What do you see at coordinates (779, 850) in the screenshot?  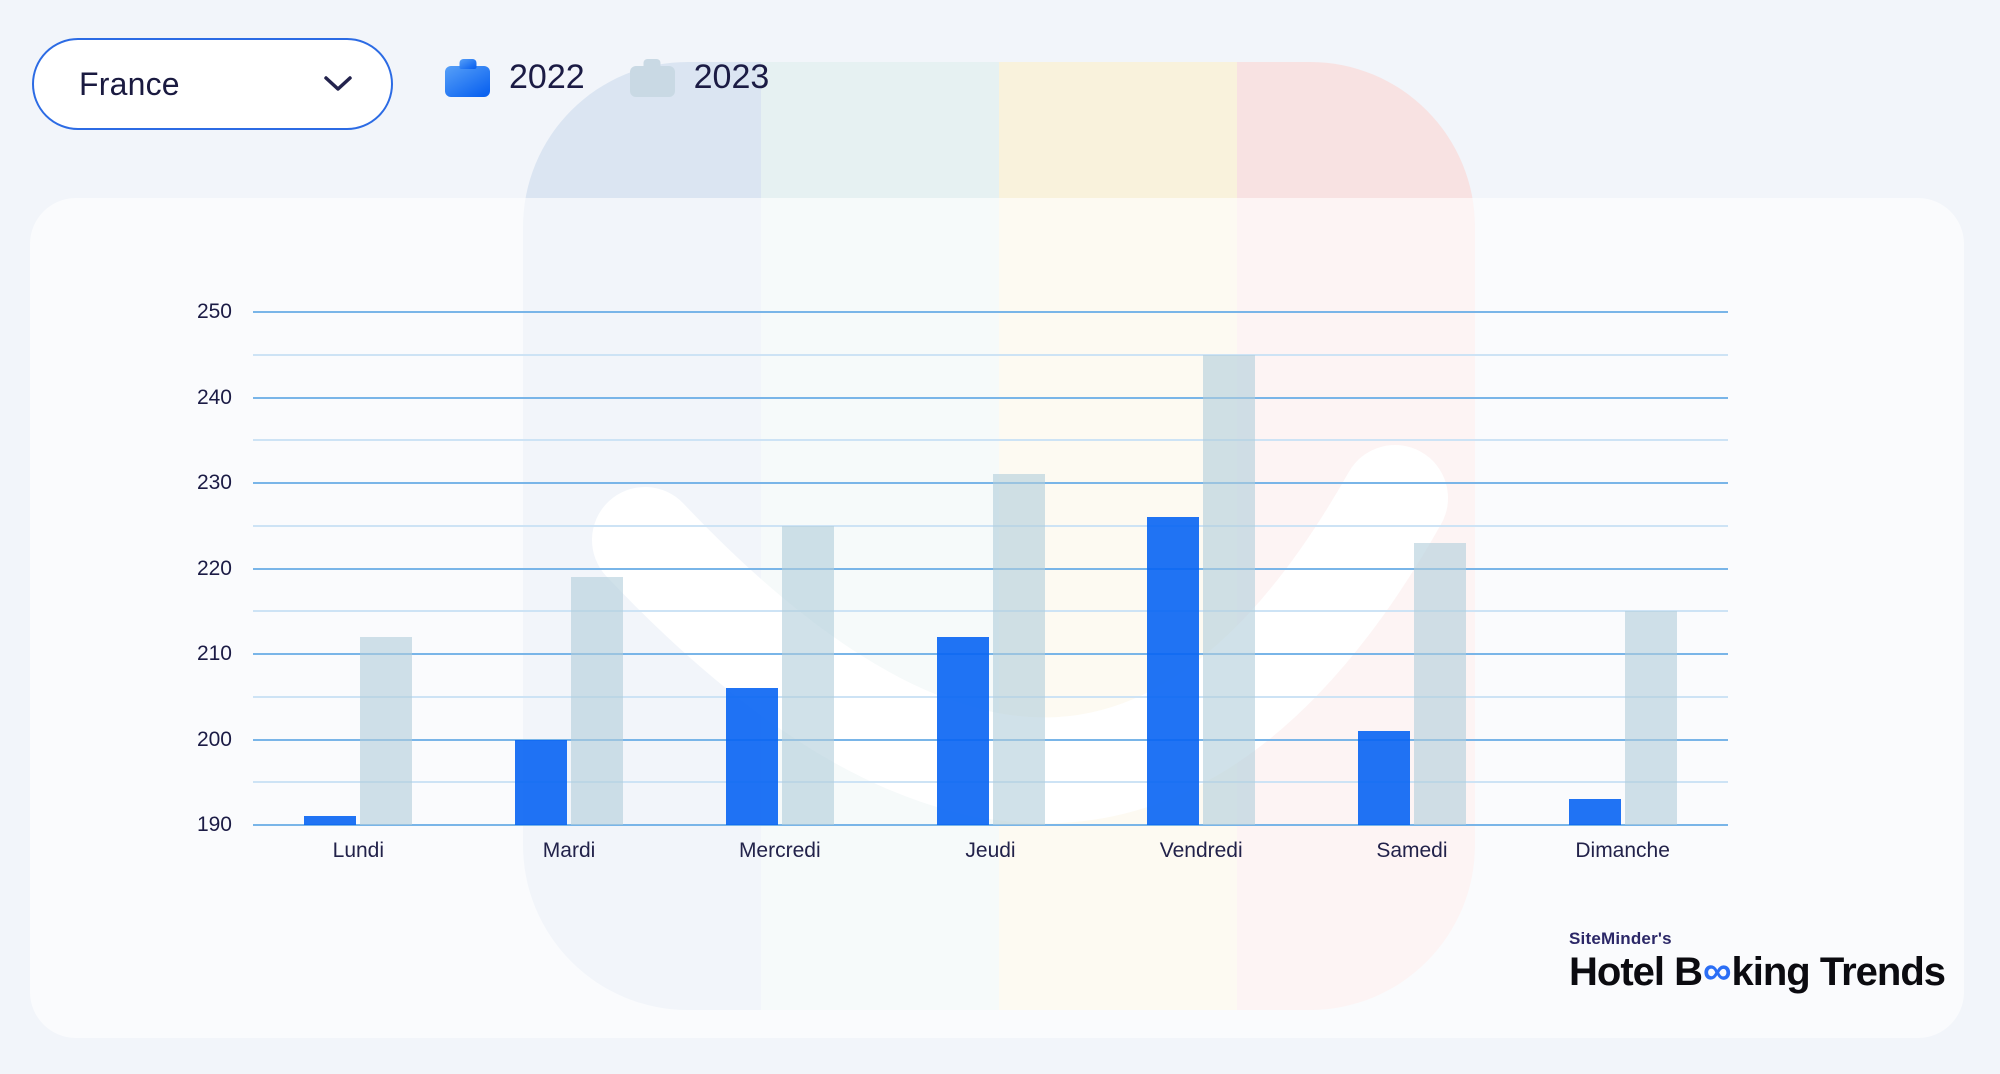 I see `x-axis-label-mercredi: Mercredi` at bounding box center [779, 850].